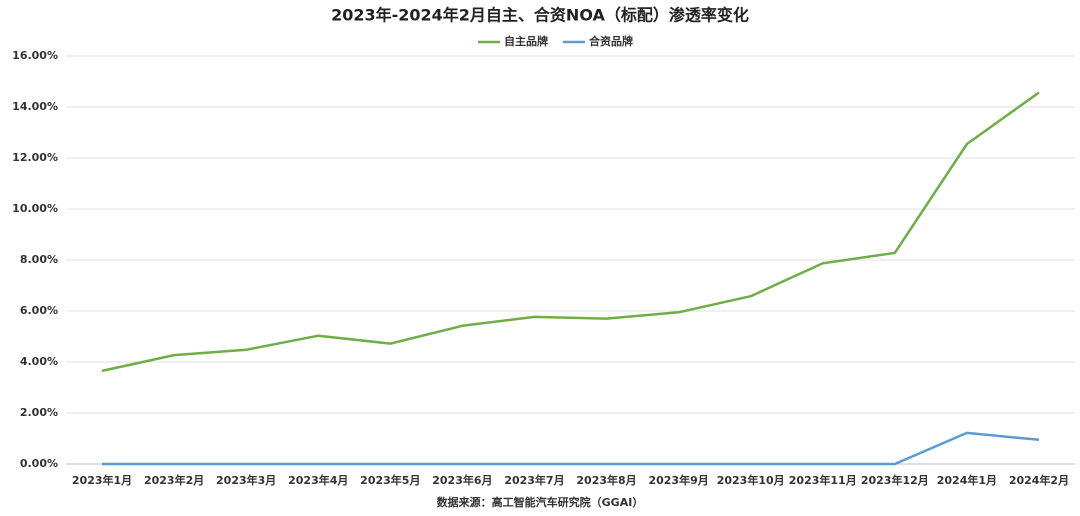 The width and height of the screenshot is (1080, 516). I want to click on y-tick-label: 0.00%, so click(39, 463).